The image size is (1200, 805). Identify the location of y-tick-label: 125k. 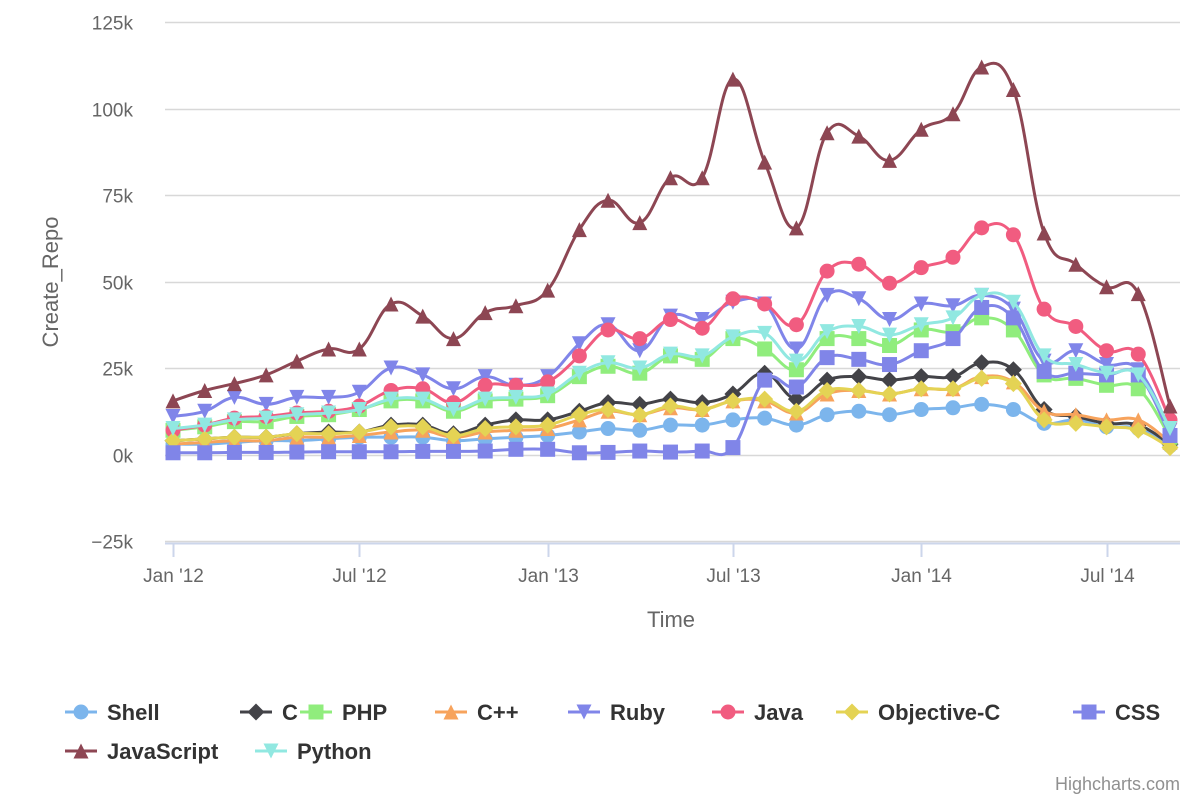
(113, 24).